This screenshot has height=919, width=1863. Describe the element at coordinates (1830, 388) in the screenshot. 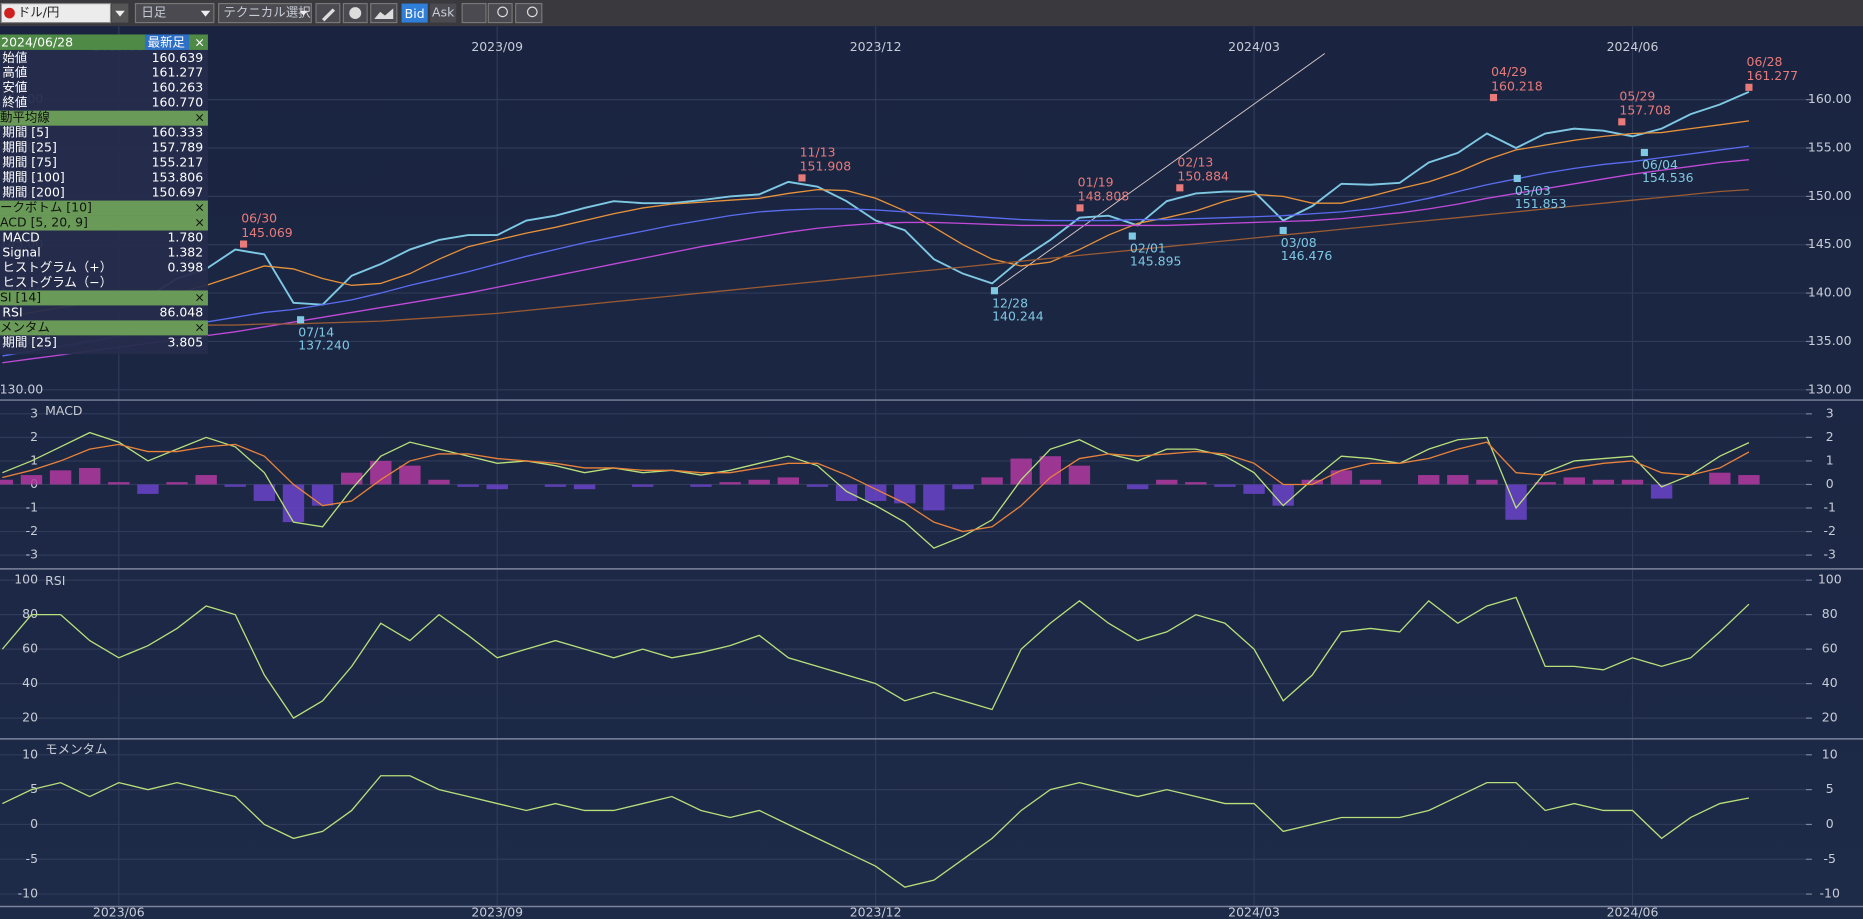

I see `y-tick-label-right: 130.00` at that location.